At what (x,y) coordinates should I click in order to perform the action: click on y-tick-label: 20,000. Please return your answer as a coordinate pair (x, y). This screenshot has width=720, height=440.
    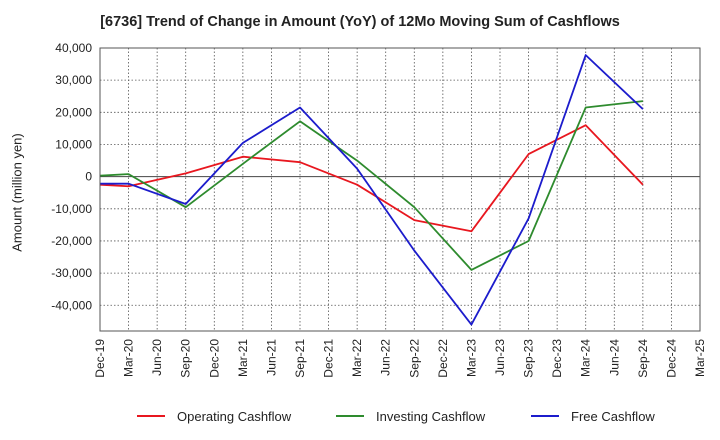
    Looking at the image, I should click on (73, 112).